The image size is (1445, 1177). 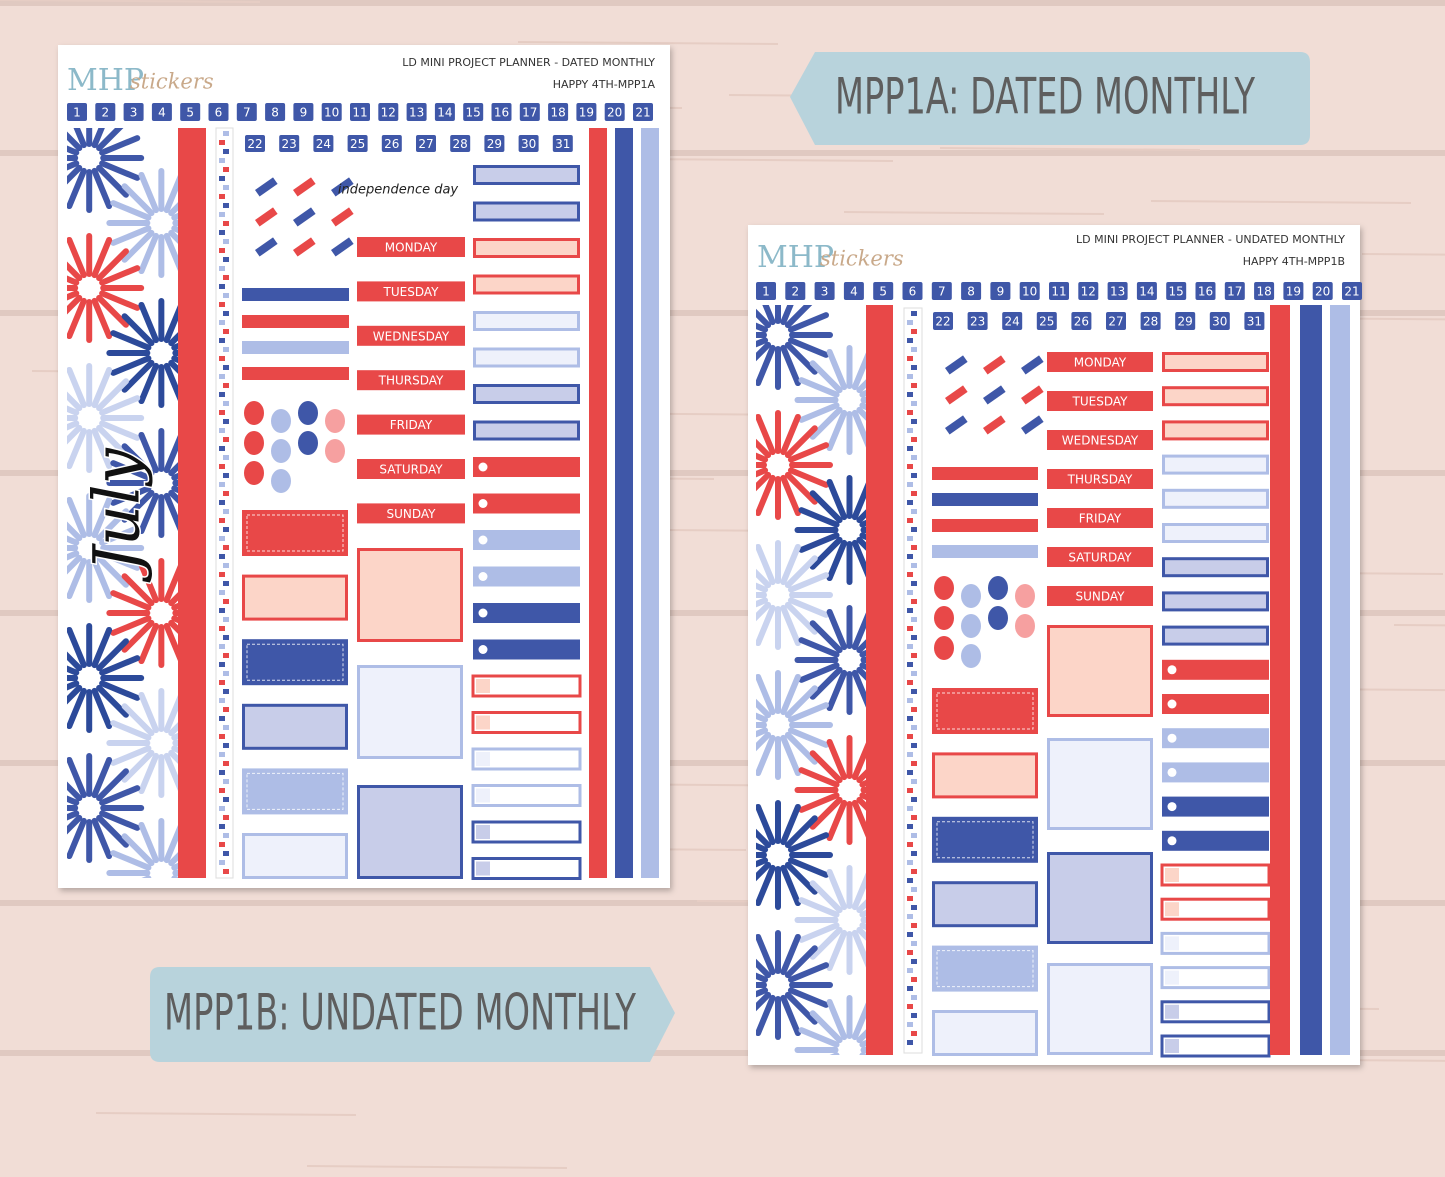 I want to click on vertical-strip, so click(x=1280, y=680).